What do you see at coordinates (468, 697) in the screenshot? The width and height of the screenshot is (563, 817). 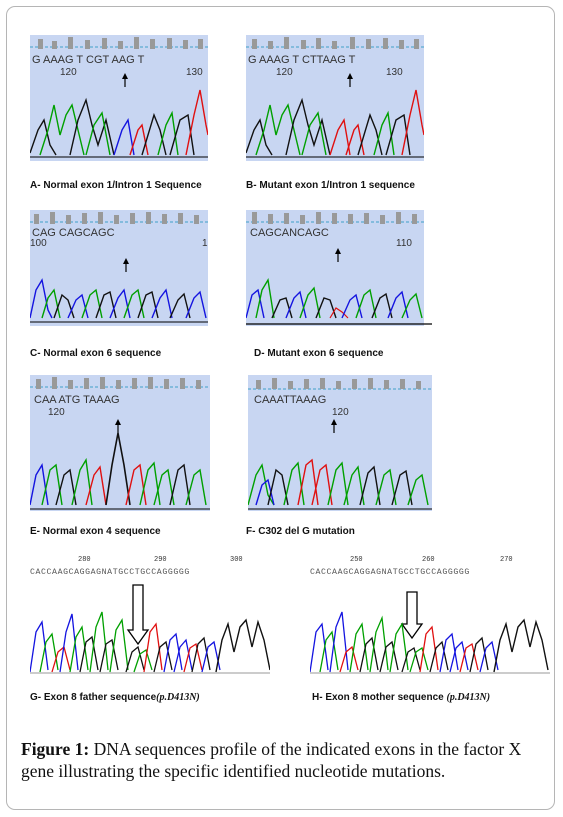 I see `panel-h-caption-paren: (p.D413N)` at bounding box center [468, 697].